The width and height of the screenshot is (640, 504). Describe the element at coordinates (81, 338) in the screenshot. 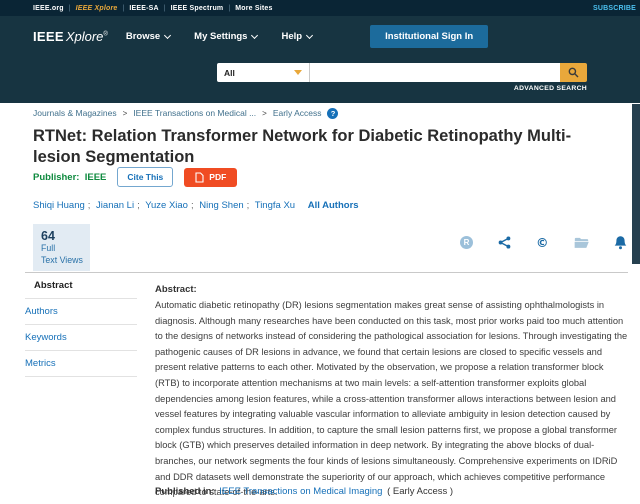

I see `tab-keywords: Keywords` at that location.